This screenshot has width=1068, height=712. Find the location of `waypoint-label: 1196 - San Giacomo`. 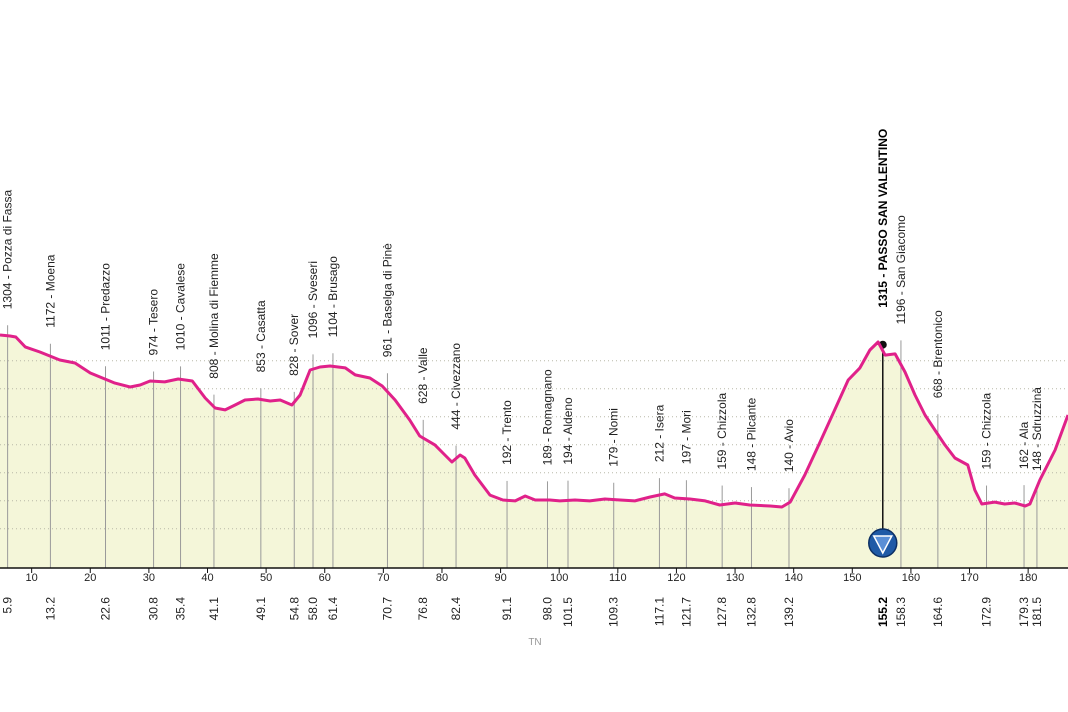

waypoint-label: 1196 - San Giacomo is located at coordinates (901, 269).